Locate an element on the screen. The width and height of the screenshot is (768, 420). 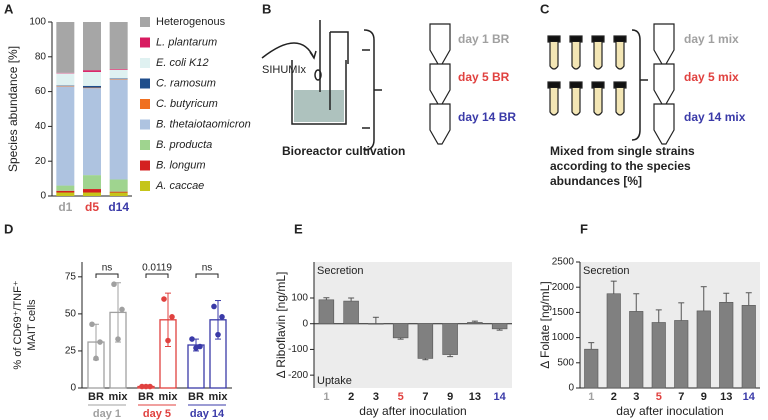
y-tick-label: 2500 is located at coordinates (563, 262).